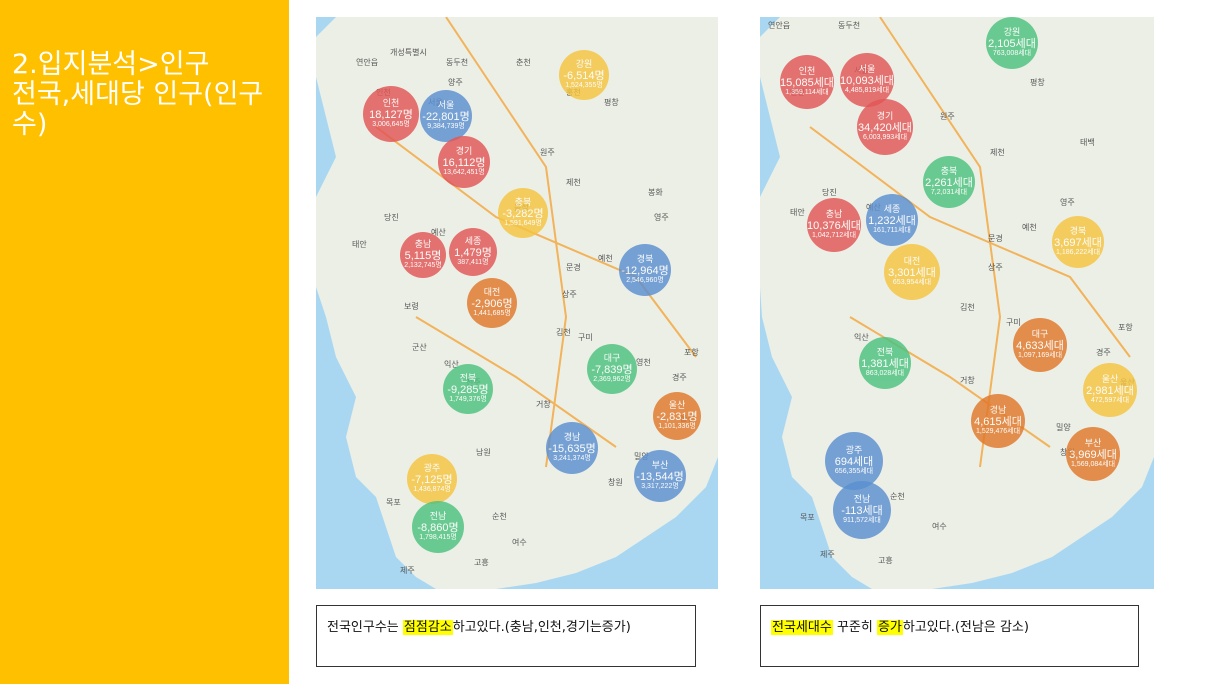  What do you see at coordinates (523, 224) in the screenshot?
I see `region-total: 1,591,649명` at bounding box center [523, 224].